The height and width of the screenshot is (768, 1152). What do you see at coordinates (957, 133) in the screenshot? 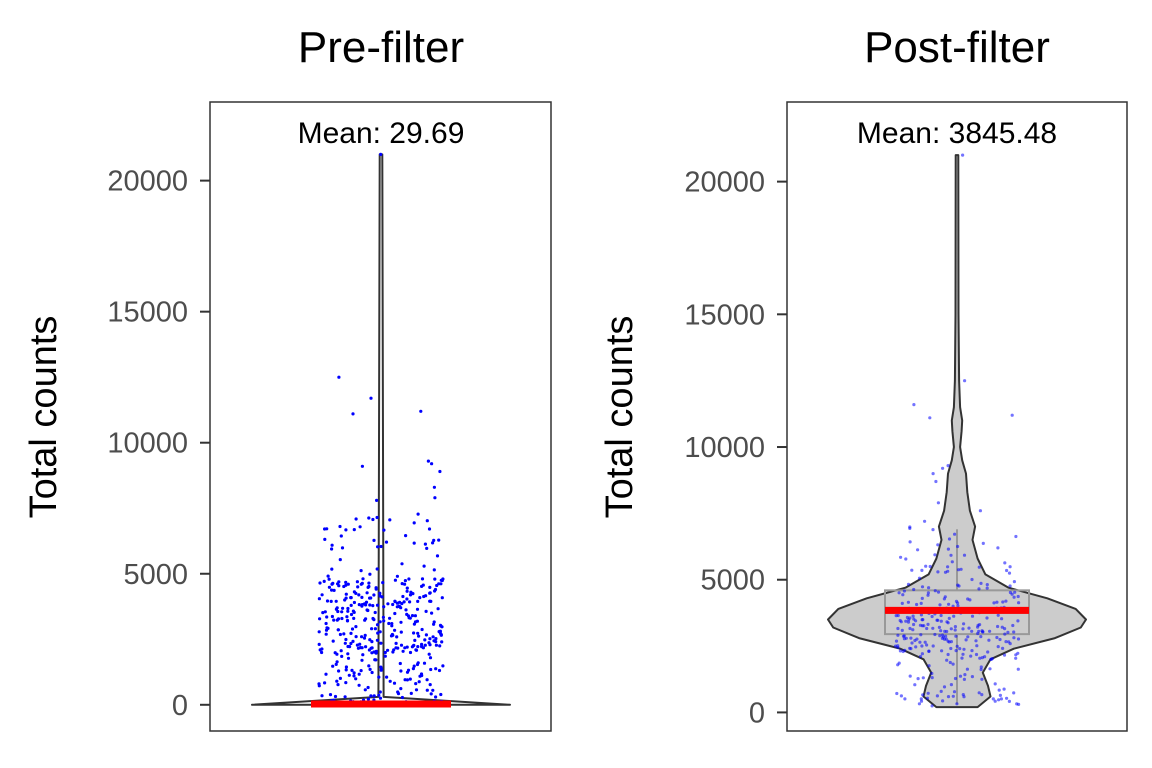
I see `mean-annotation: Mean: 3845.48` at bounding box center [957, 133].